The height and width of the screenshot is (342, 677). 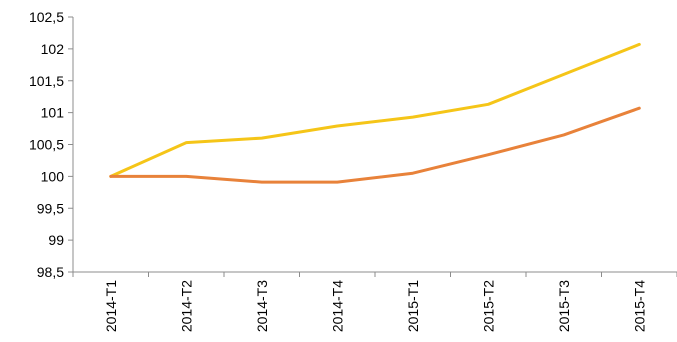 I want to click on x-tick-label: 2015-T3, so click(x=564, y=306).